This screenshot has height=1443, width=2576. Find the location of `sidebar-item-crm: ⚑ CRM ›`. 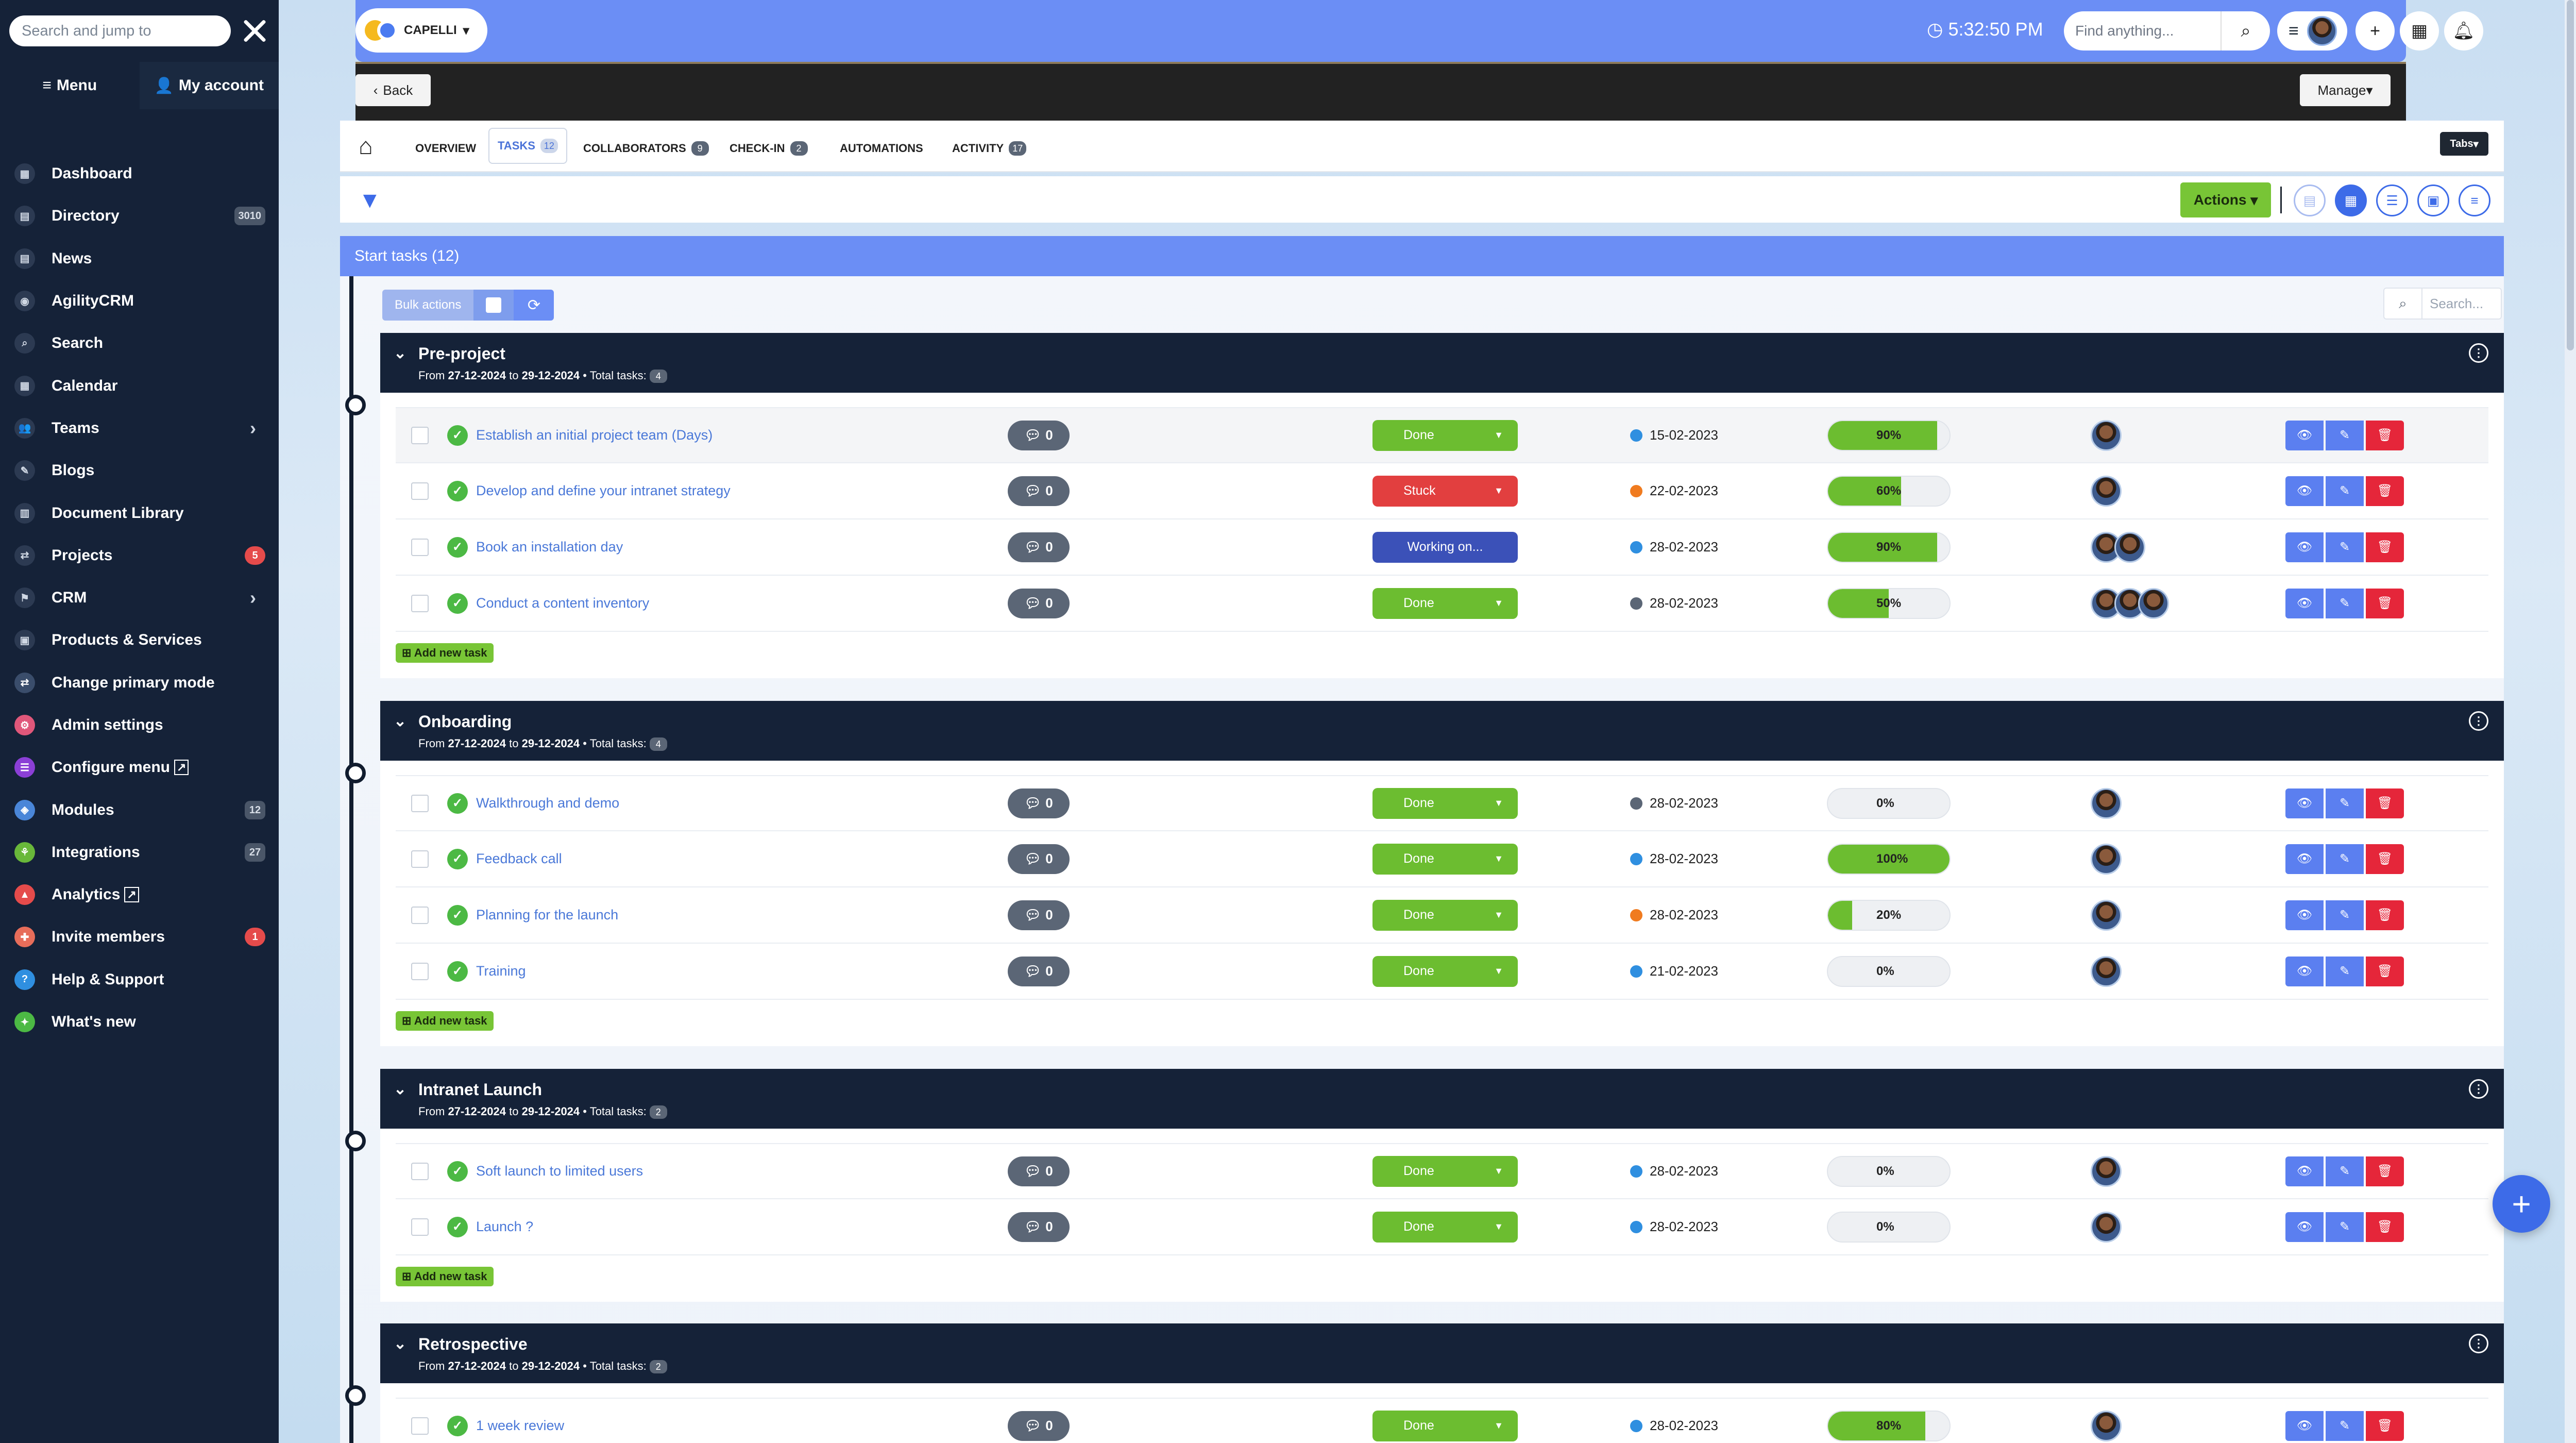

sidebar-item-crm: ⚑ CRM › is located at coordinates (139, 598).